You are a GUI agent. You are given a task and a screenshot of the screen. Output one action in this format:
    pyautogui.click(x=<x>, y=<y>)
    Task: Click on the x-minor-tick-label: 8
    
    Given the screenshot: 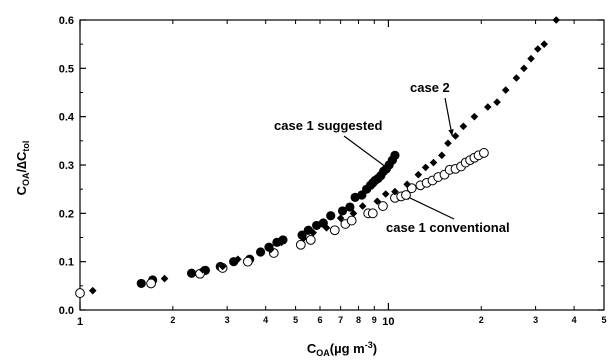 What is the action you would take?
    pyautogui.click(x=358, y=320)
    